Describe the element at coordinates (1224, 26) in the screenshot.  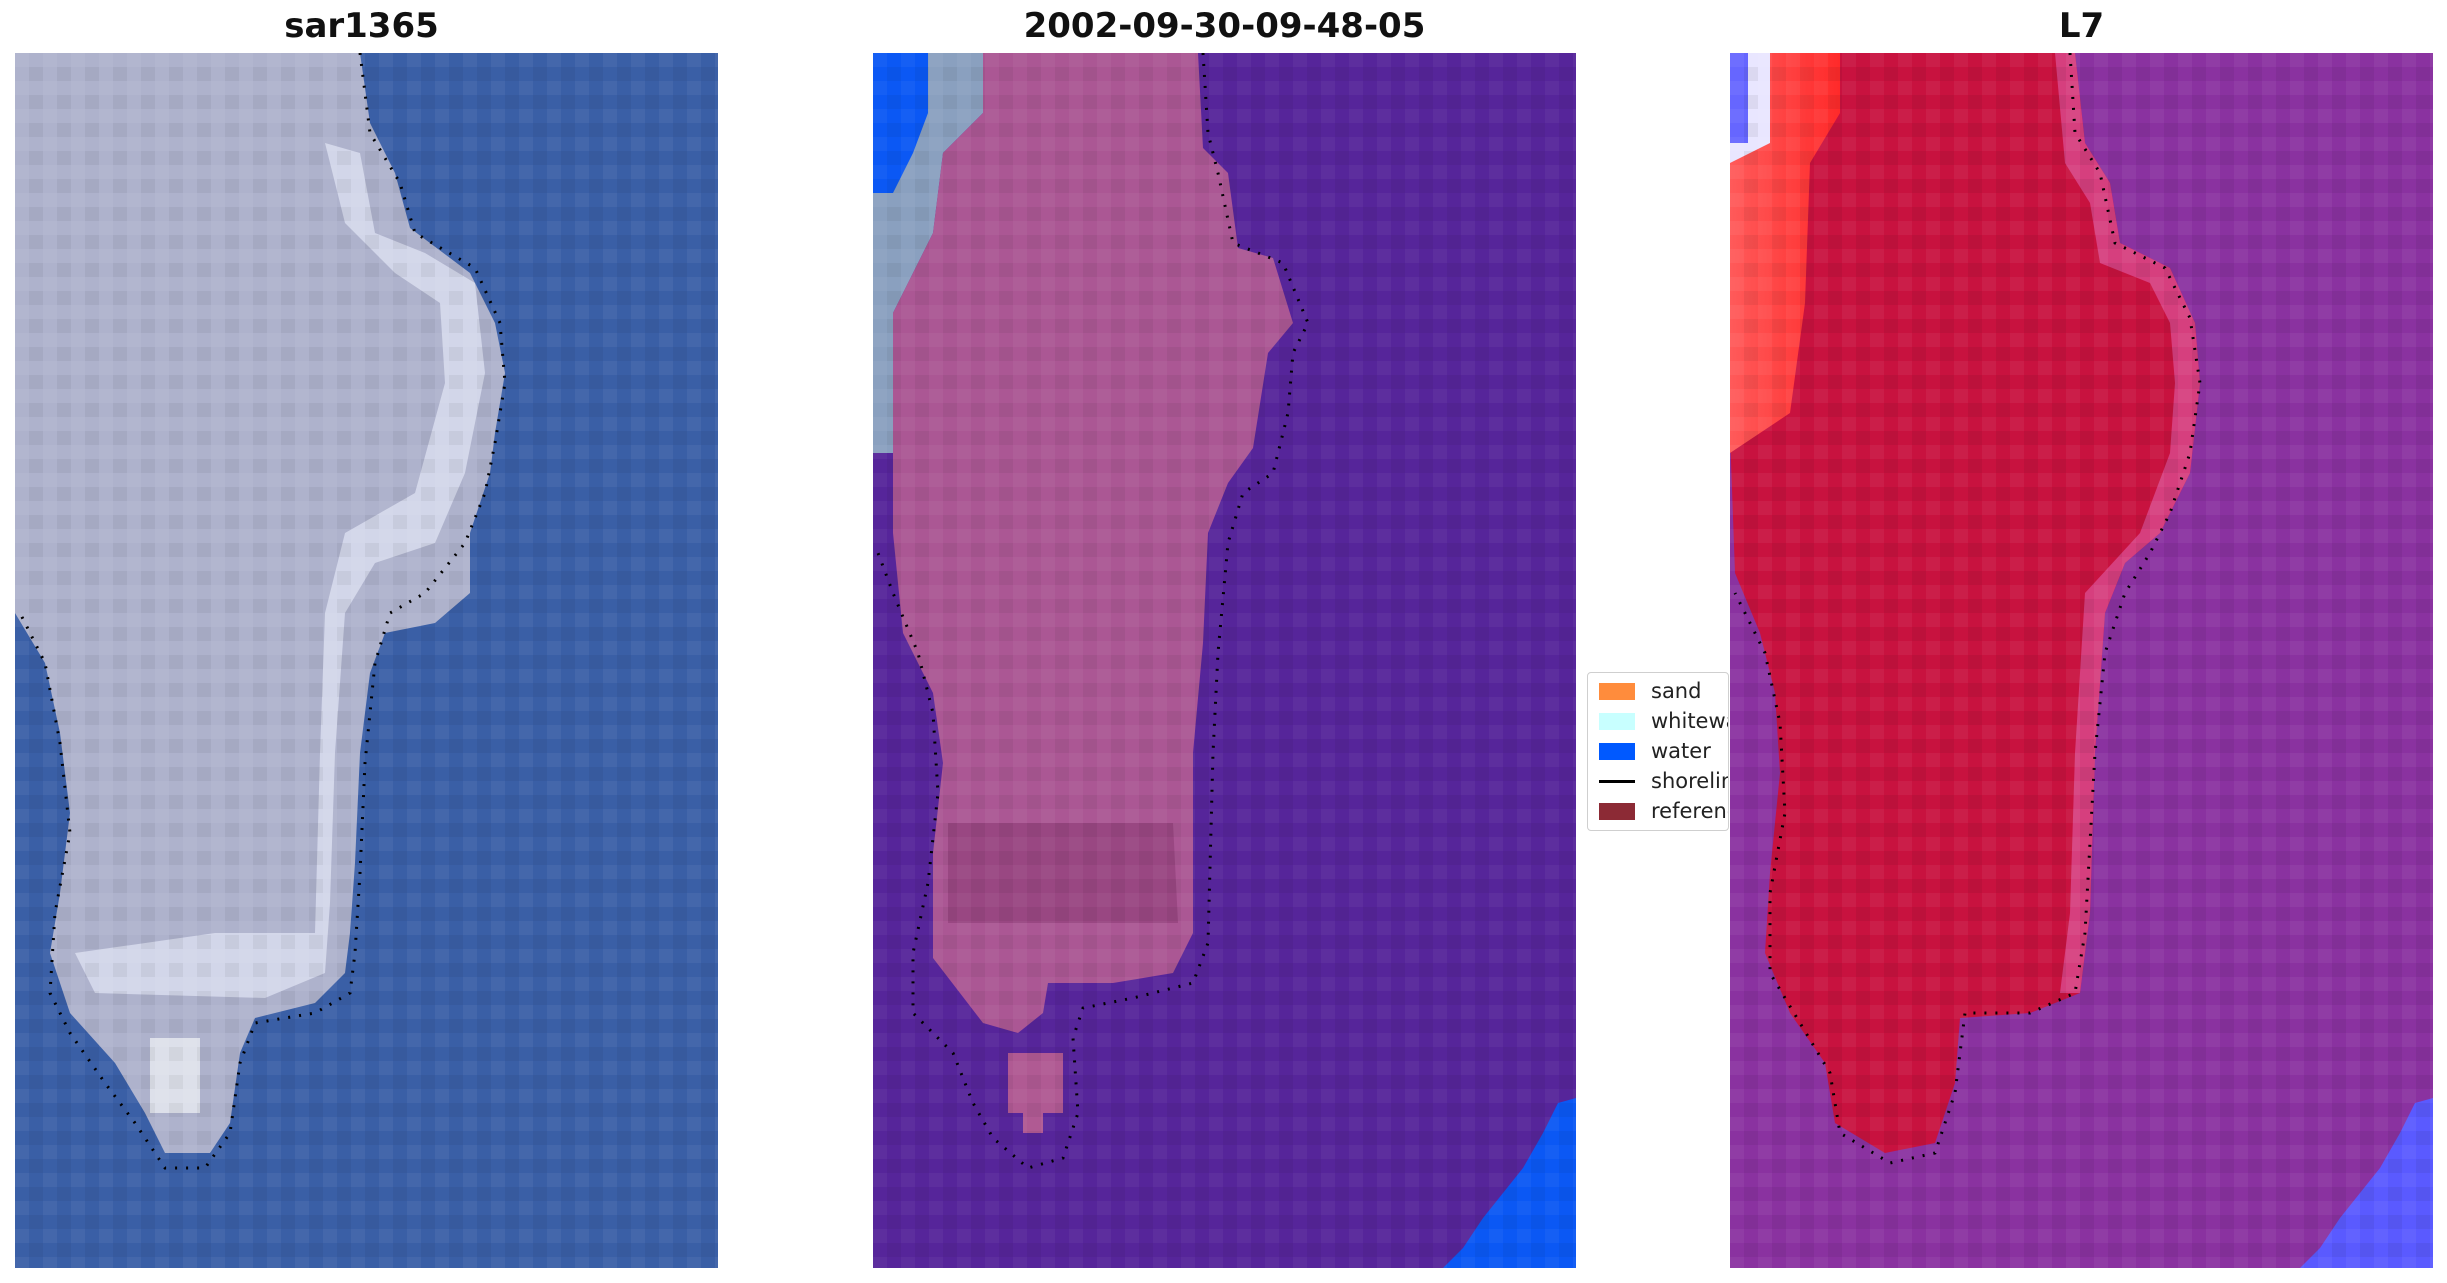
I see `panel-title-2: 2002-09-30-09-48-05` at that location.